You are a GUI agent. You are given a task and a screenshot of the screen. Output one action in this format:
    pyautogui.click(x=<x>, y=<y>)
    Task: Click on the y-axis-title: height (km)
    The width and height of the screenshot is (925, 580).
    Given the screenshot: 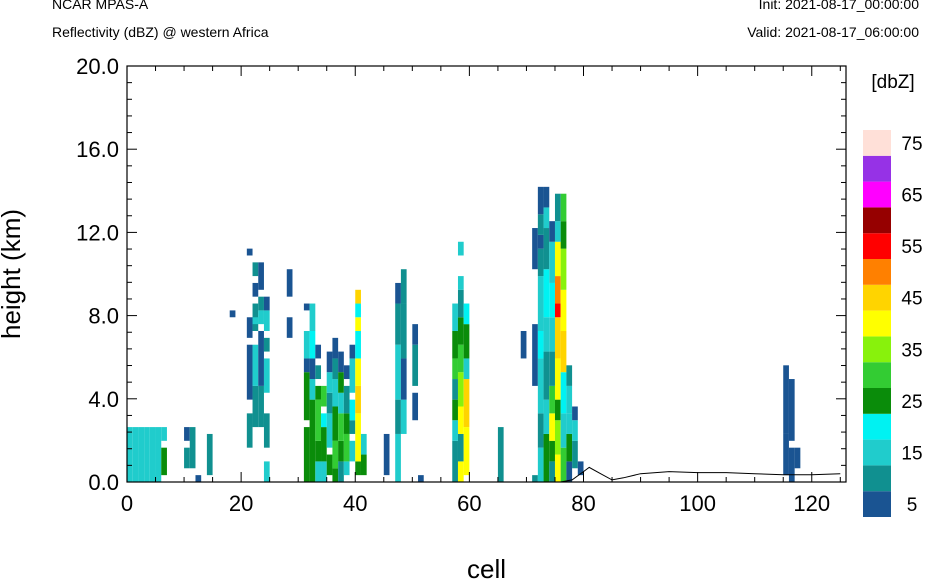 What is the action you would take?
    pyautogui.click(x=13, y=274)
    